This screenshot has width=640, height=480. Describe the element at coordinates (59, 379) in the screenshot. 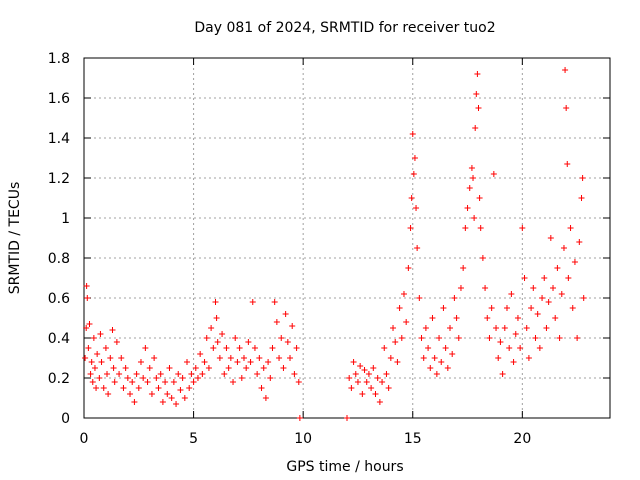

I see `y-tick-label: 0.2` at that location.